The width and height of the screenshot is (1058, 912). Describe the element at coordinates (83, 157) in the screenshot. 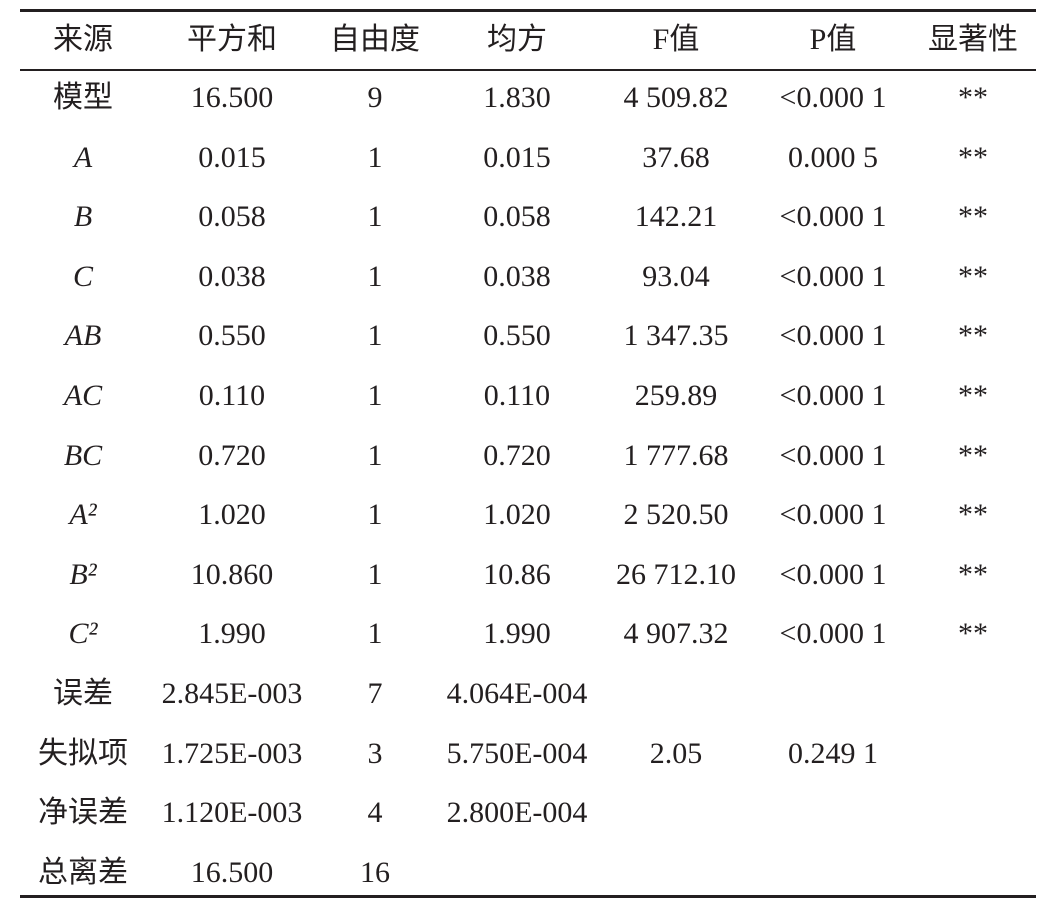

I see `table-cell: A` at that location.